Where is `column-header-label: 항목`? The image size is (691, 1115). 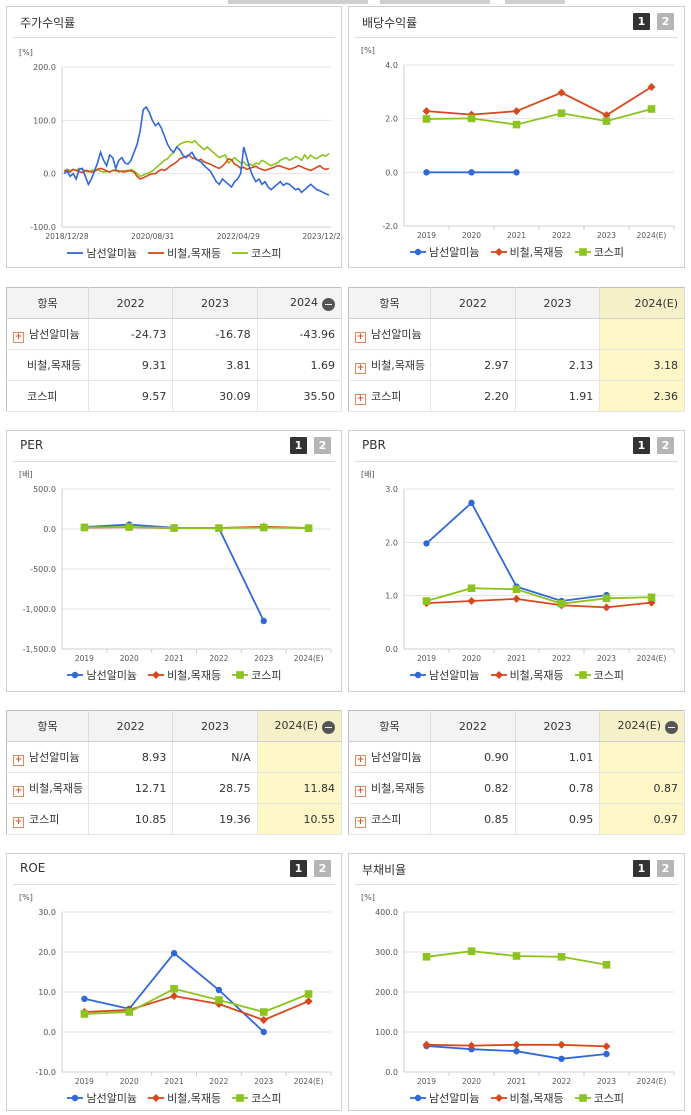 column-header-label: 항목 is located at coordinates (47, 303).